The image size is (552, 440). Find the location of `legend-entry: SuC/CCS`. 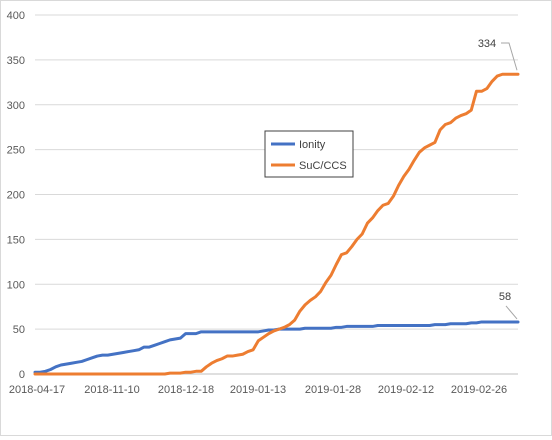

legend-entry: SuC/CCS is located at coordinates (323, 166).